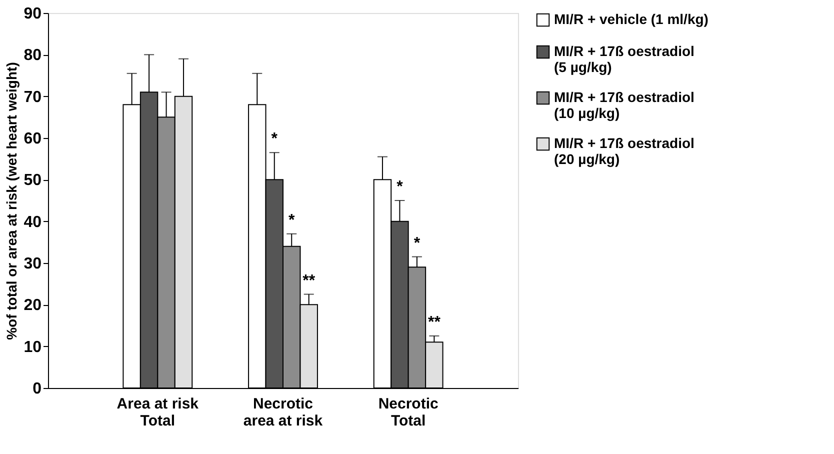 This screenshot has width=834, height=454. Describe the element at coordinates (33, 55) in the screenshot. I see `y-tick-label: 80` at that location.